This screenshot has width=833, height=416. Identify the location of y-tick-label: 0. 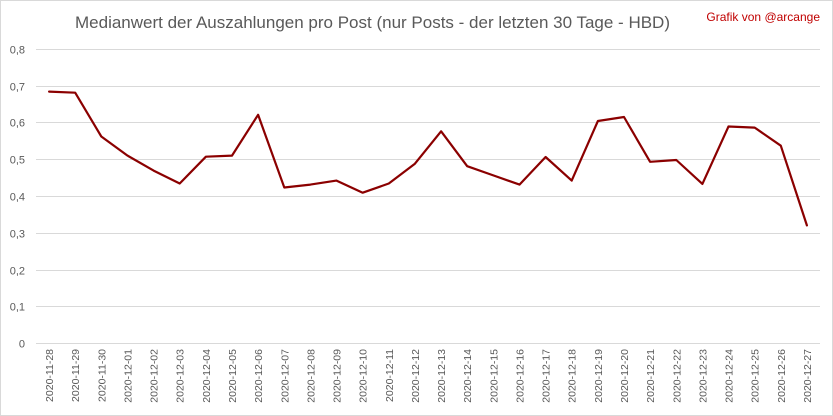
(22, 345).